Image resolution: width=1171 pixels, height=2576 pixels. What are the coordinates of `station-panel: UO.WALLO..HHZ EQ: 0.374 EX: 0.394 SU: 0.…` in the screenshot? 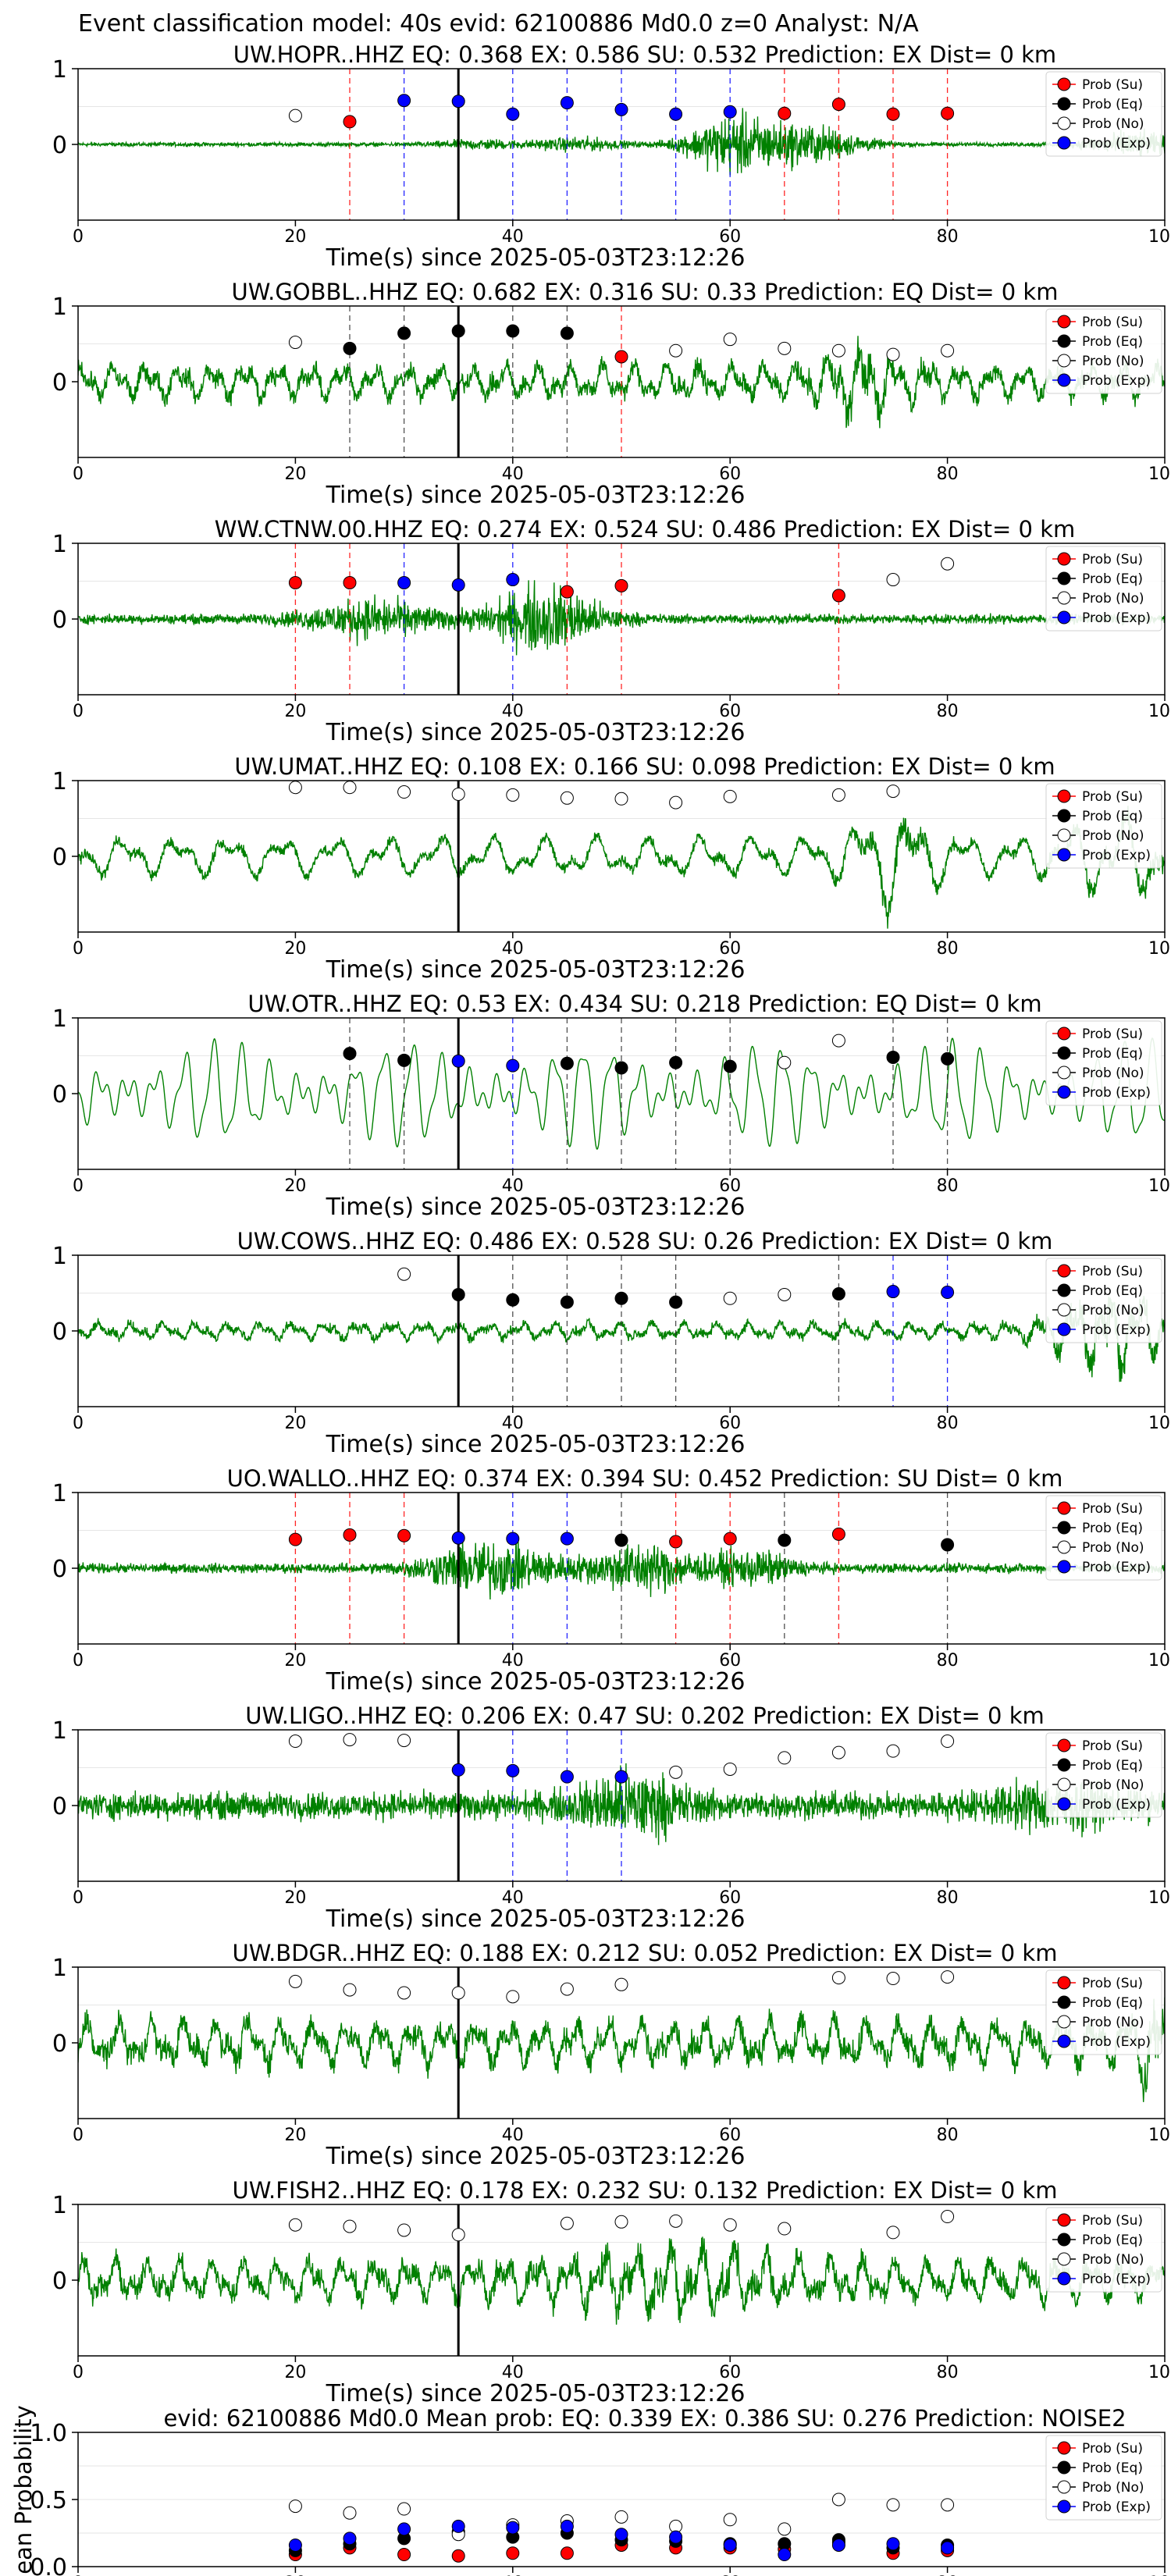 It's located at (611, 1580).